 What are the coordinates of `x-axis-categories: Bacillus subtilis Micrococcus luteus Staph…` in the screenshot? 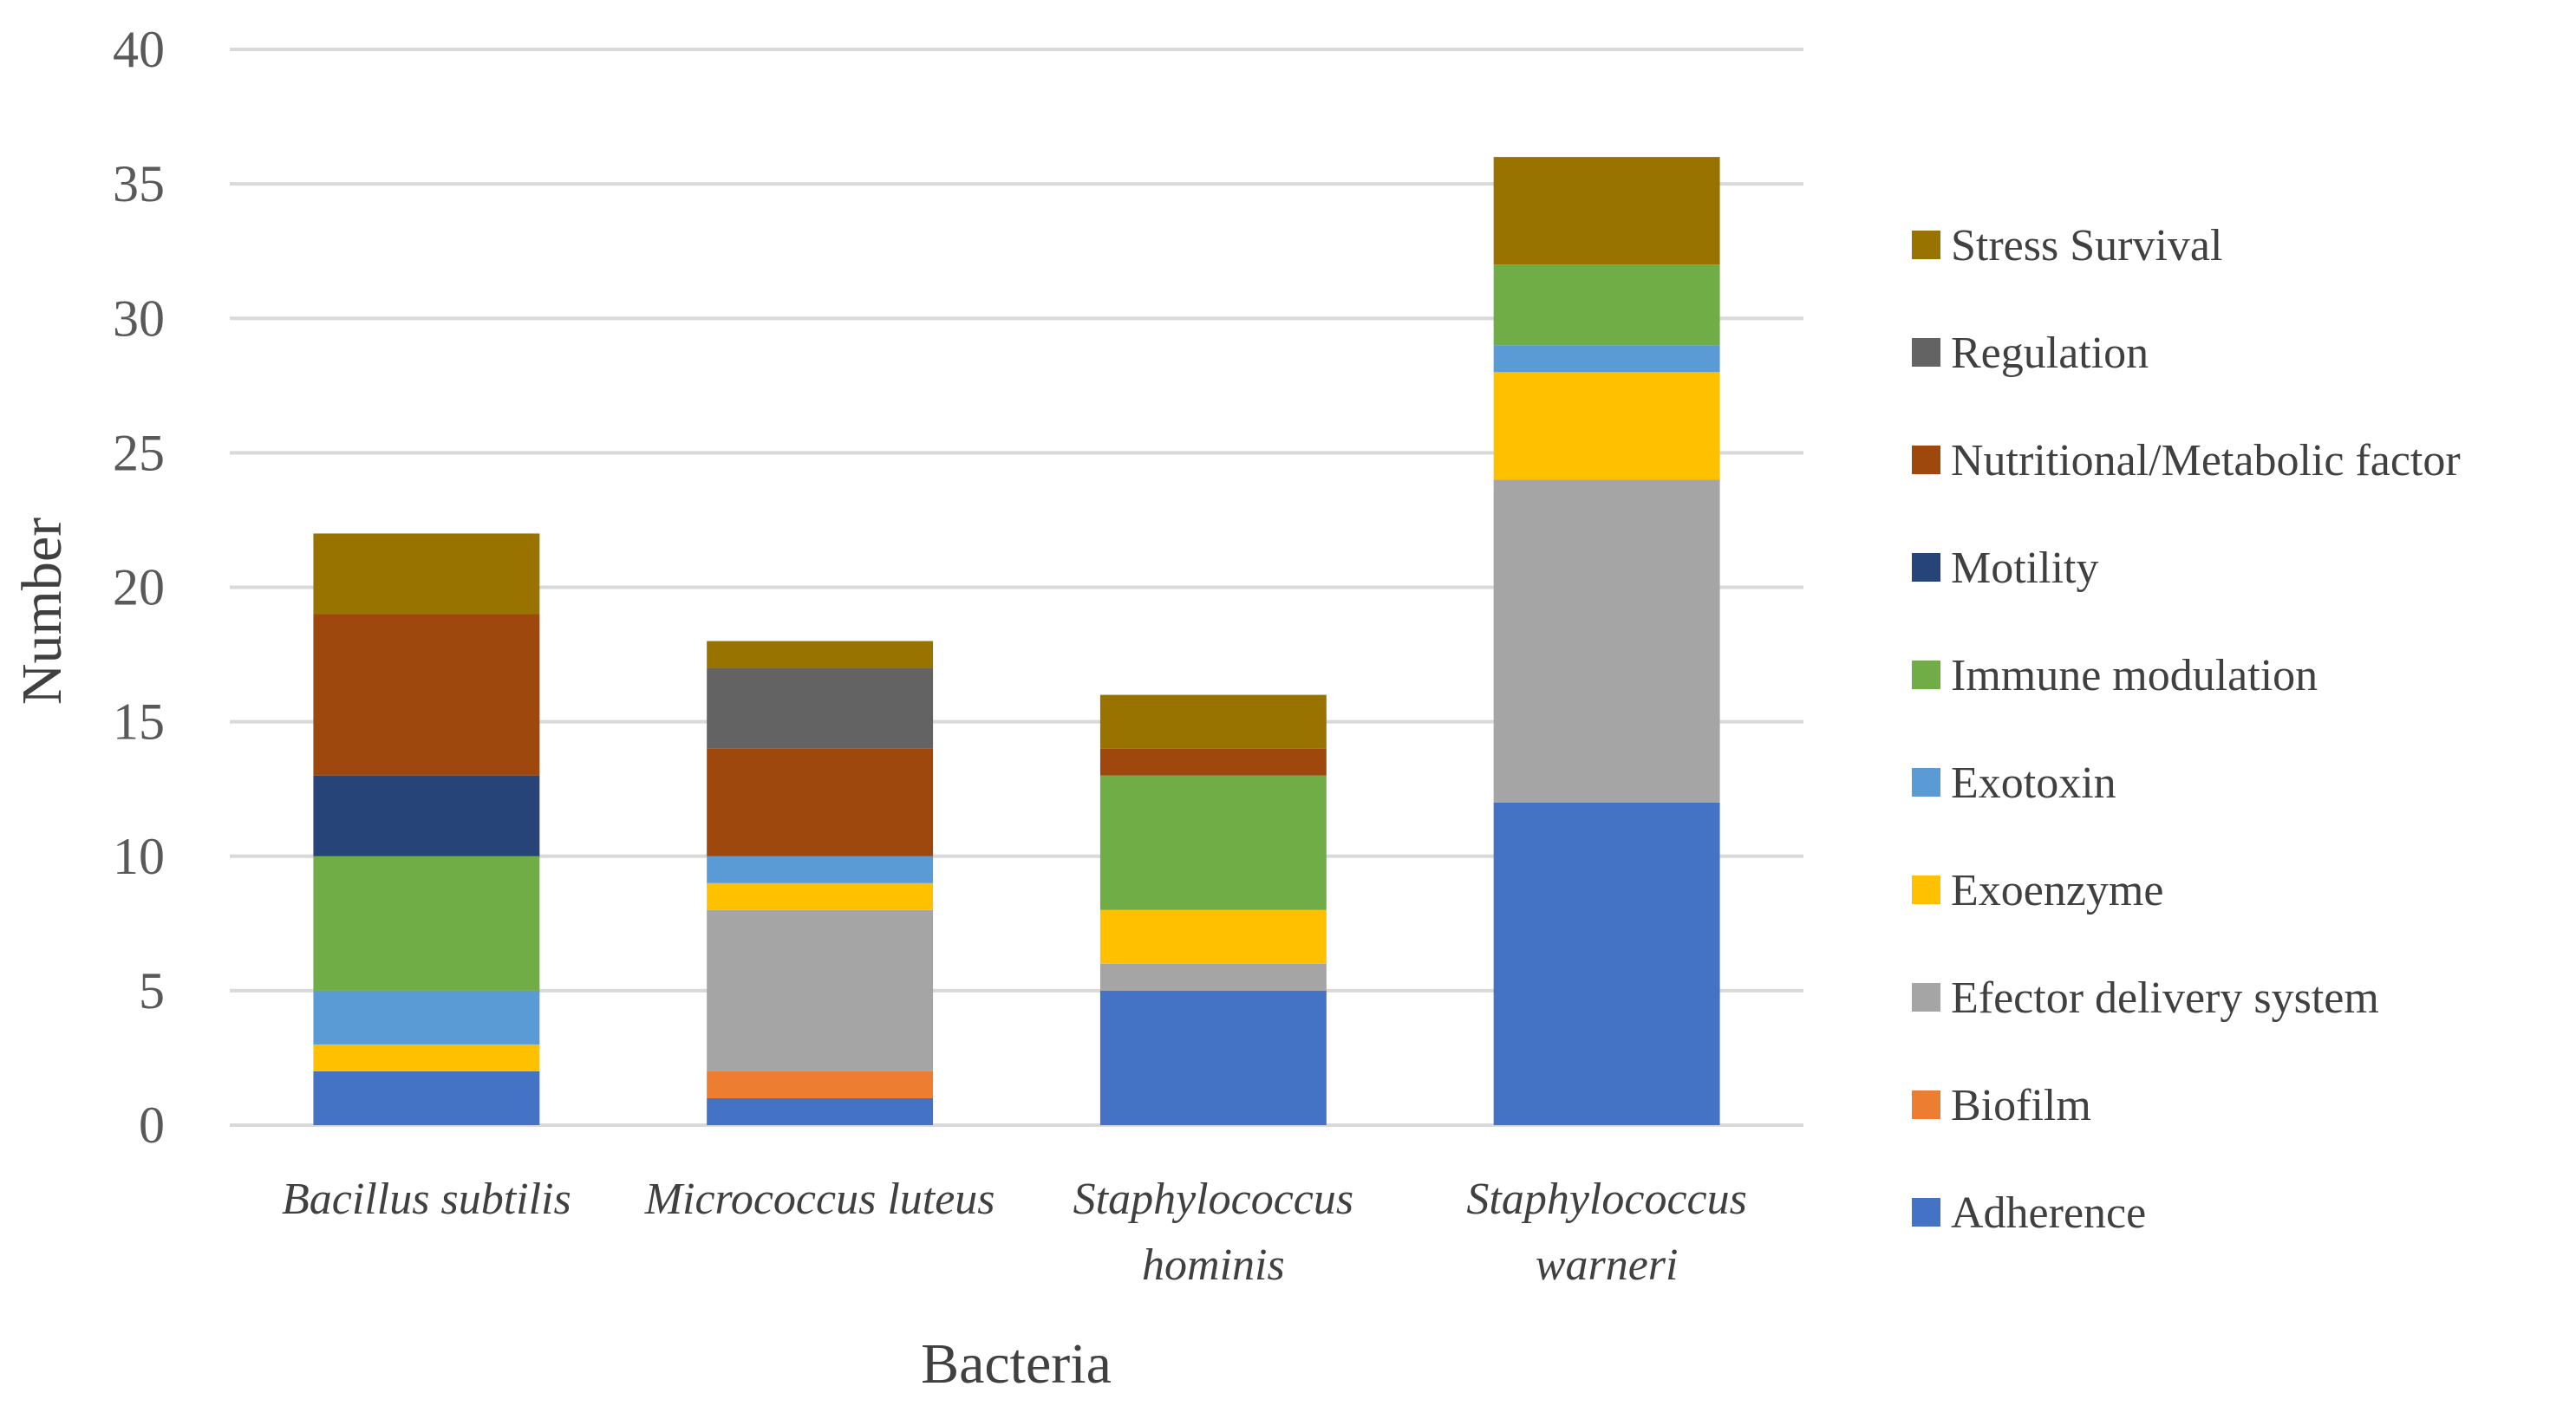 It's located at (1015, 1232).